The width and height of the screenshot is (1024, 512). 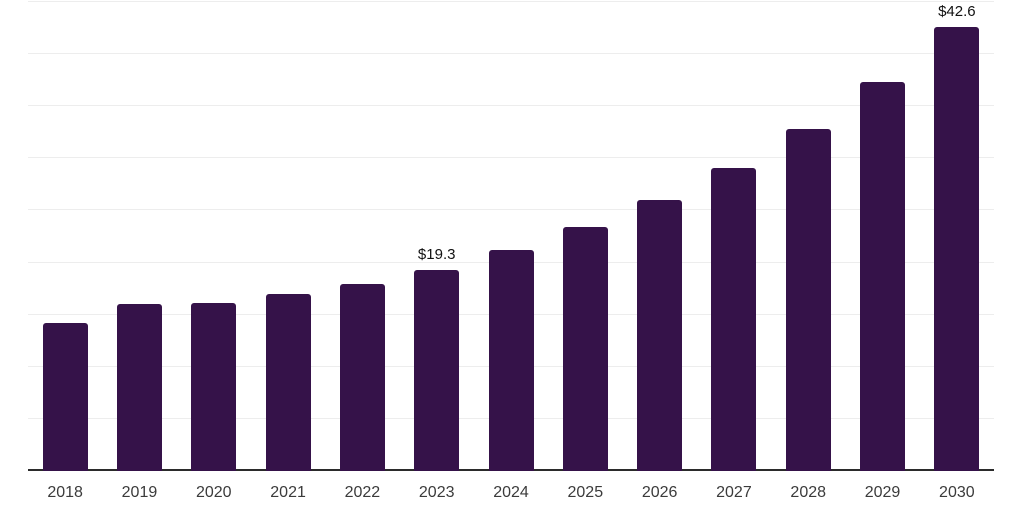 I want to click on x-tick-2020: 2020, so click(x=213, y=492).